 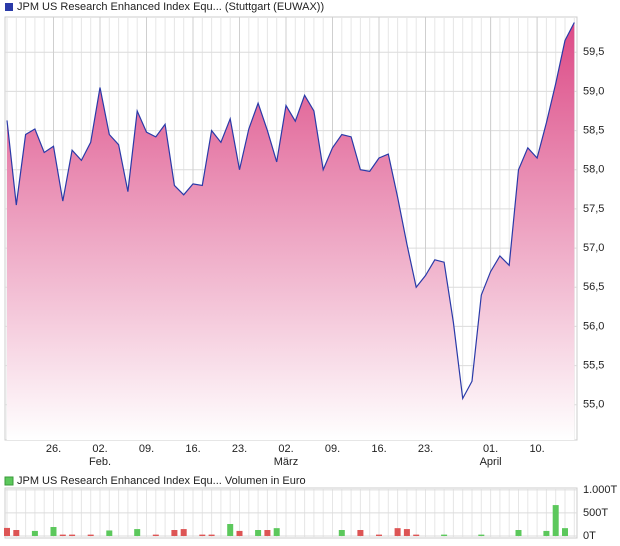 What do you see at coordinates (593, 365) in the screenshot?
I see `y-tick-label: 55,5` at bounding box center [593, 365].